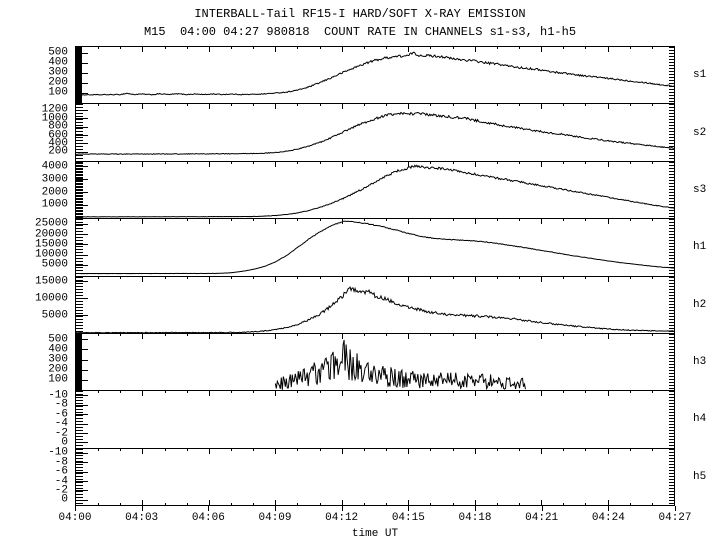 Image resolution: width=720 pixels, height=550 pixels. What do you see at coordinates (58, 92) in the screenshot?
I see `y-tick-label: 100` at bounding box center [58, 92].